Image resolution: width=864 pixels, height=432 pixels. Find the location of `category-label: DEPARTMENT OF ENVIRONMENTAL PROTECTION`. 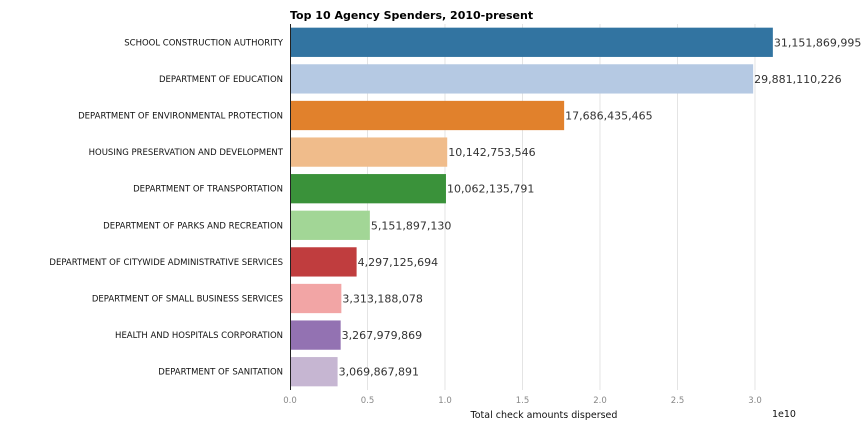

category-label: DEPARTMENT OF ENVIRONMENTAL PROTECTION is located at coordinates (180, 117).